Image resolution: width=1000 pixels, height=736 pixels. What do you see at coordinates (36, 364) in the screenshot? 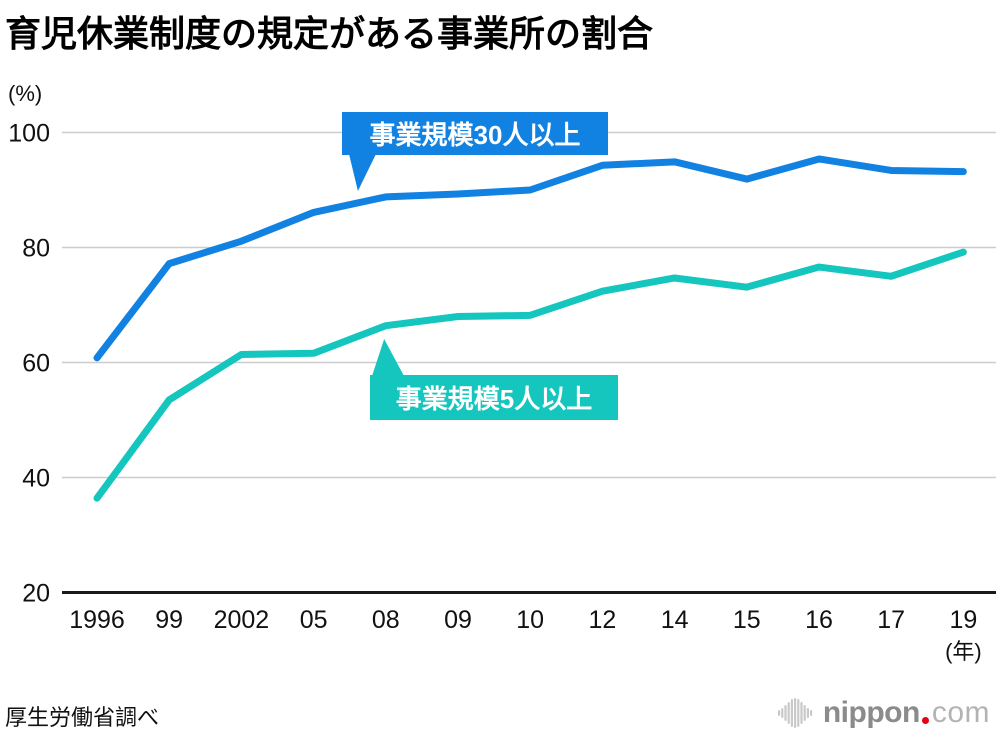
I see `y-tick-label: 60` at bounding box center [36, 364].